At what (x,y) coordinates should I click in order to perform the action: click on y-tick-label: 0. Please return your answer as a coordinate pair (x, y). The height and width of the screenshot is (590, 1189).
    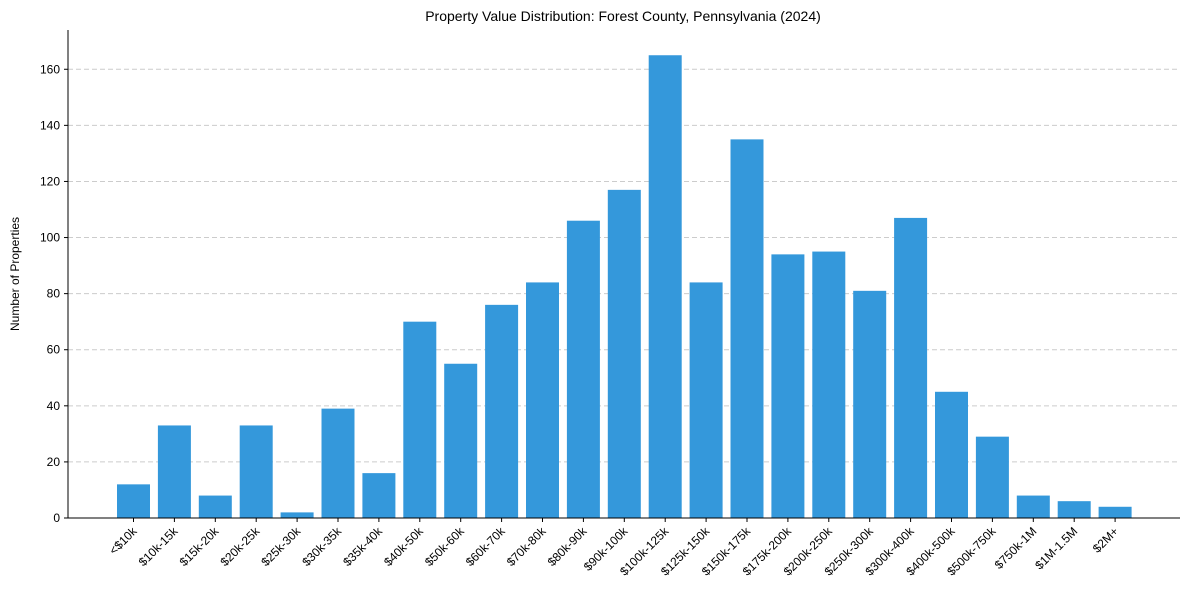
    Looking at the image, I should click on (56, 518).